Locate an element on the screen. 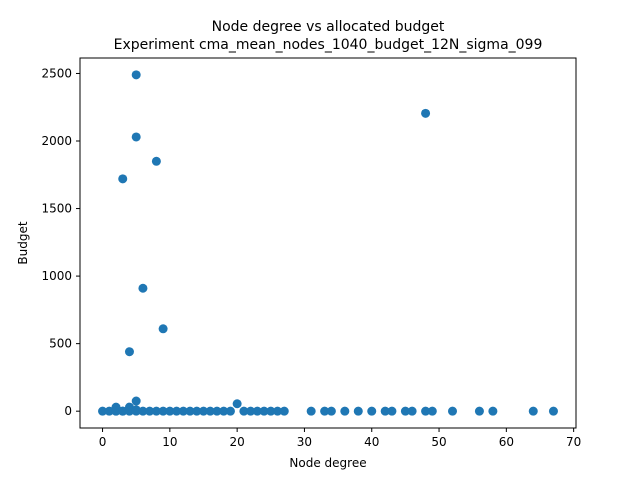 The width and height of the screenshot is (640, 480). y-axis-label: Budget is located at coordinates (23, 242).